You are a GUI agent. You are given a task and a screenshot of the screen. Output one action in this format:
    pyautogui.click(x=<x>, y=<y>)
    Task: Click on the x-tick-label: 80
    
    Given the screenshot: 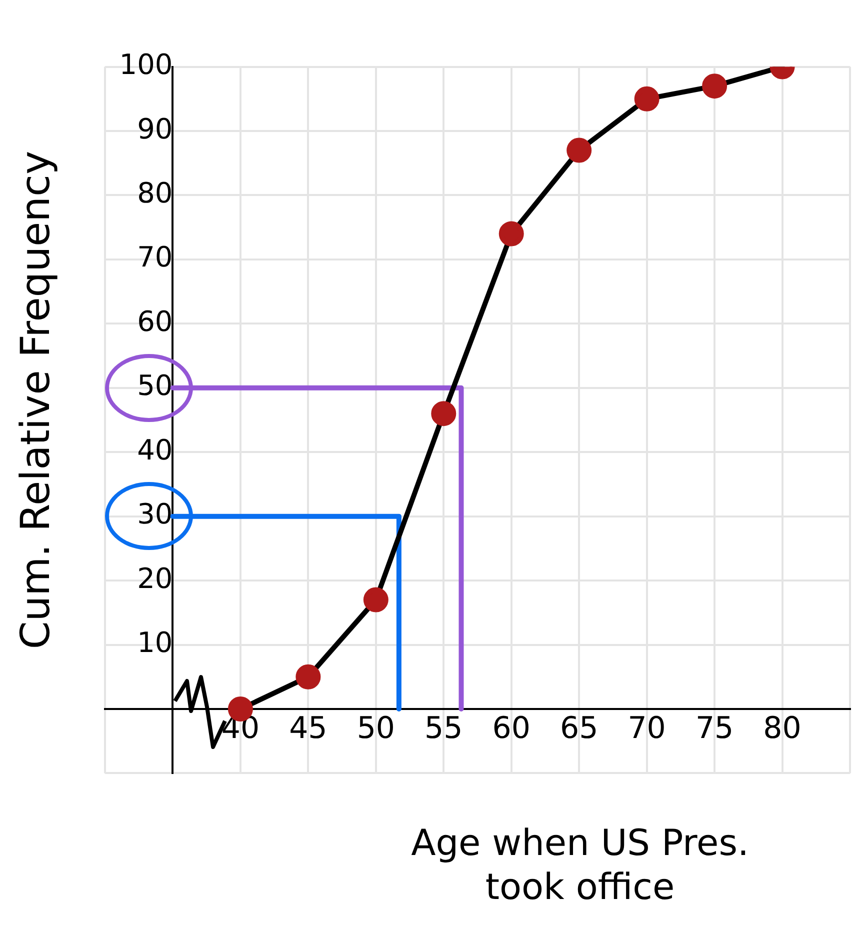 What is the action you would take?
    pyautogui.click(x=782, y=728)
    